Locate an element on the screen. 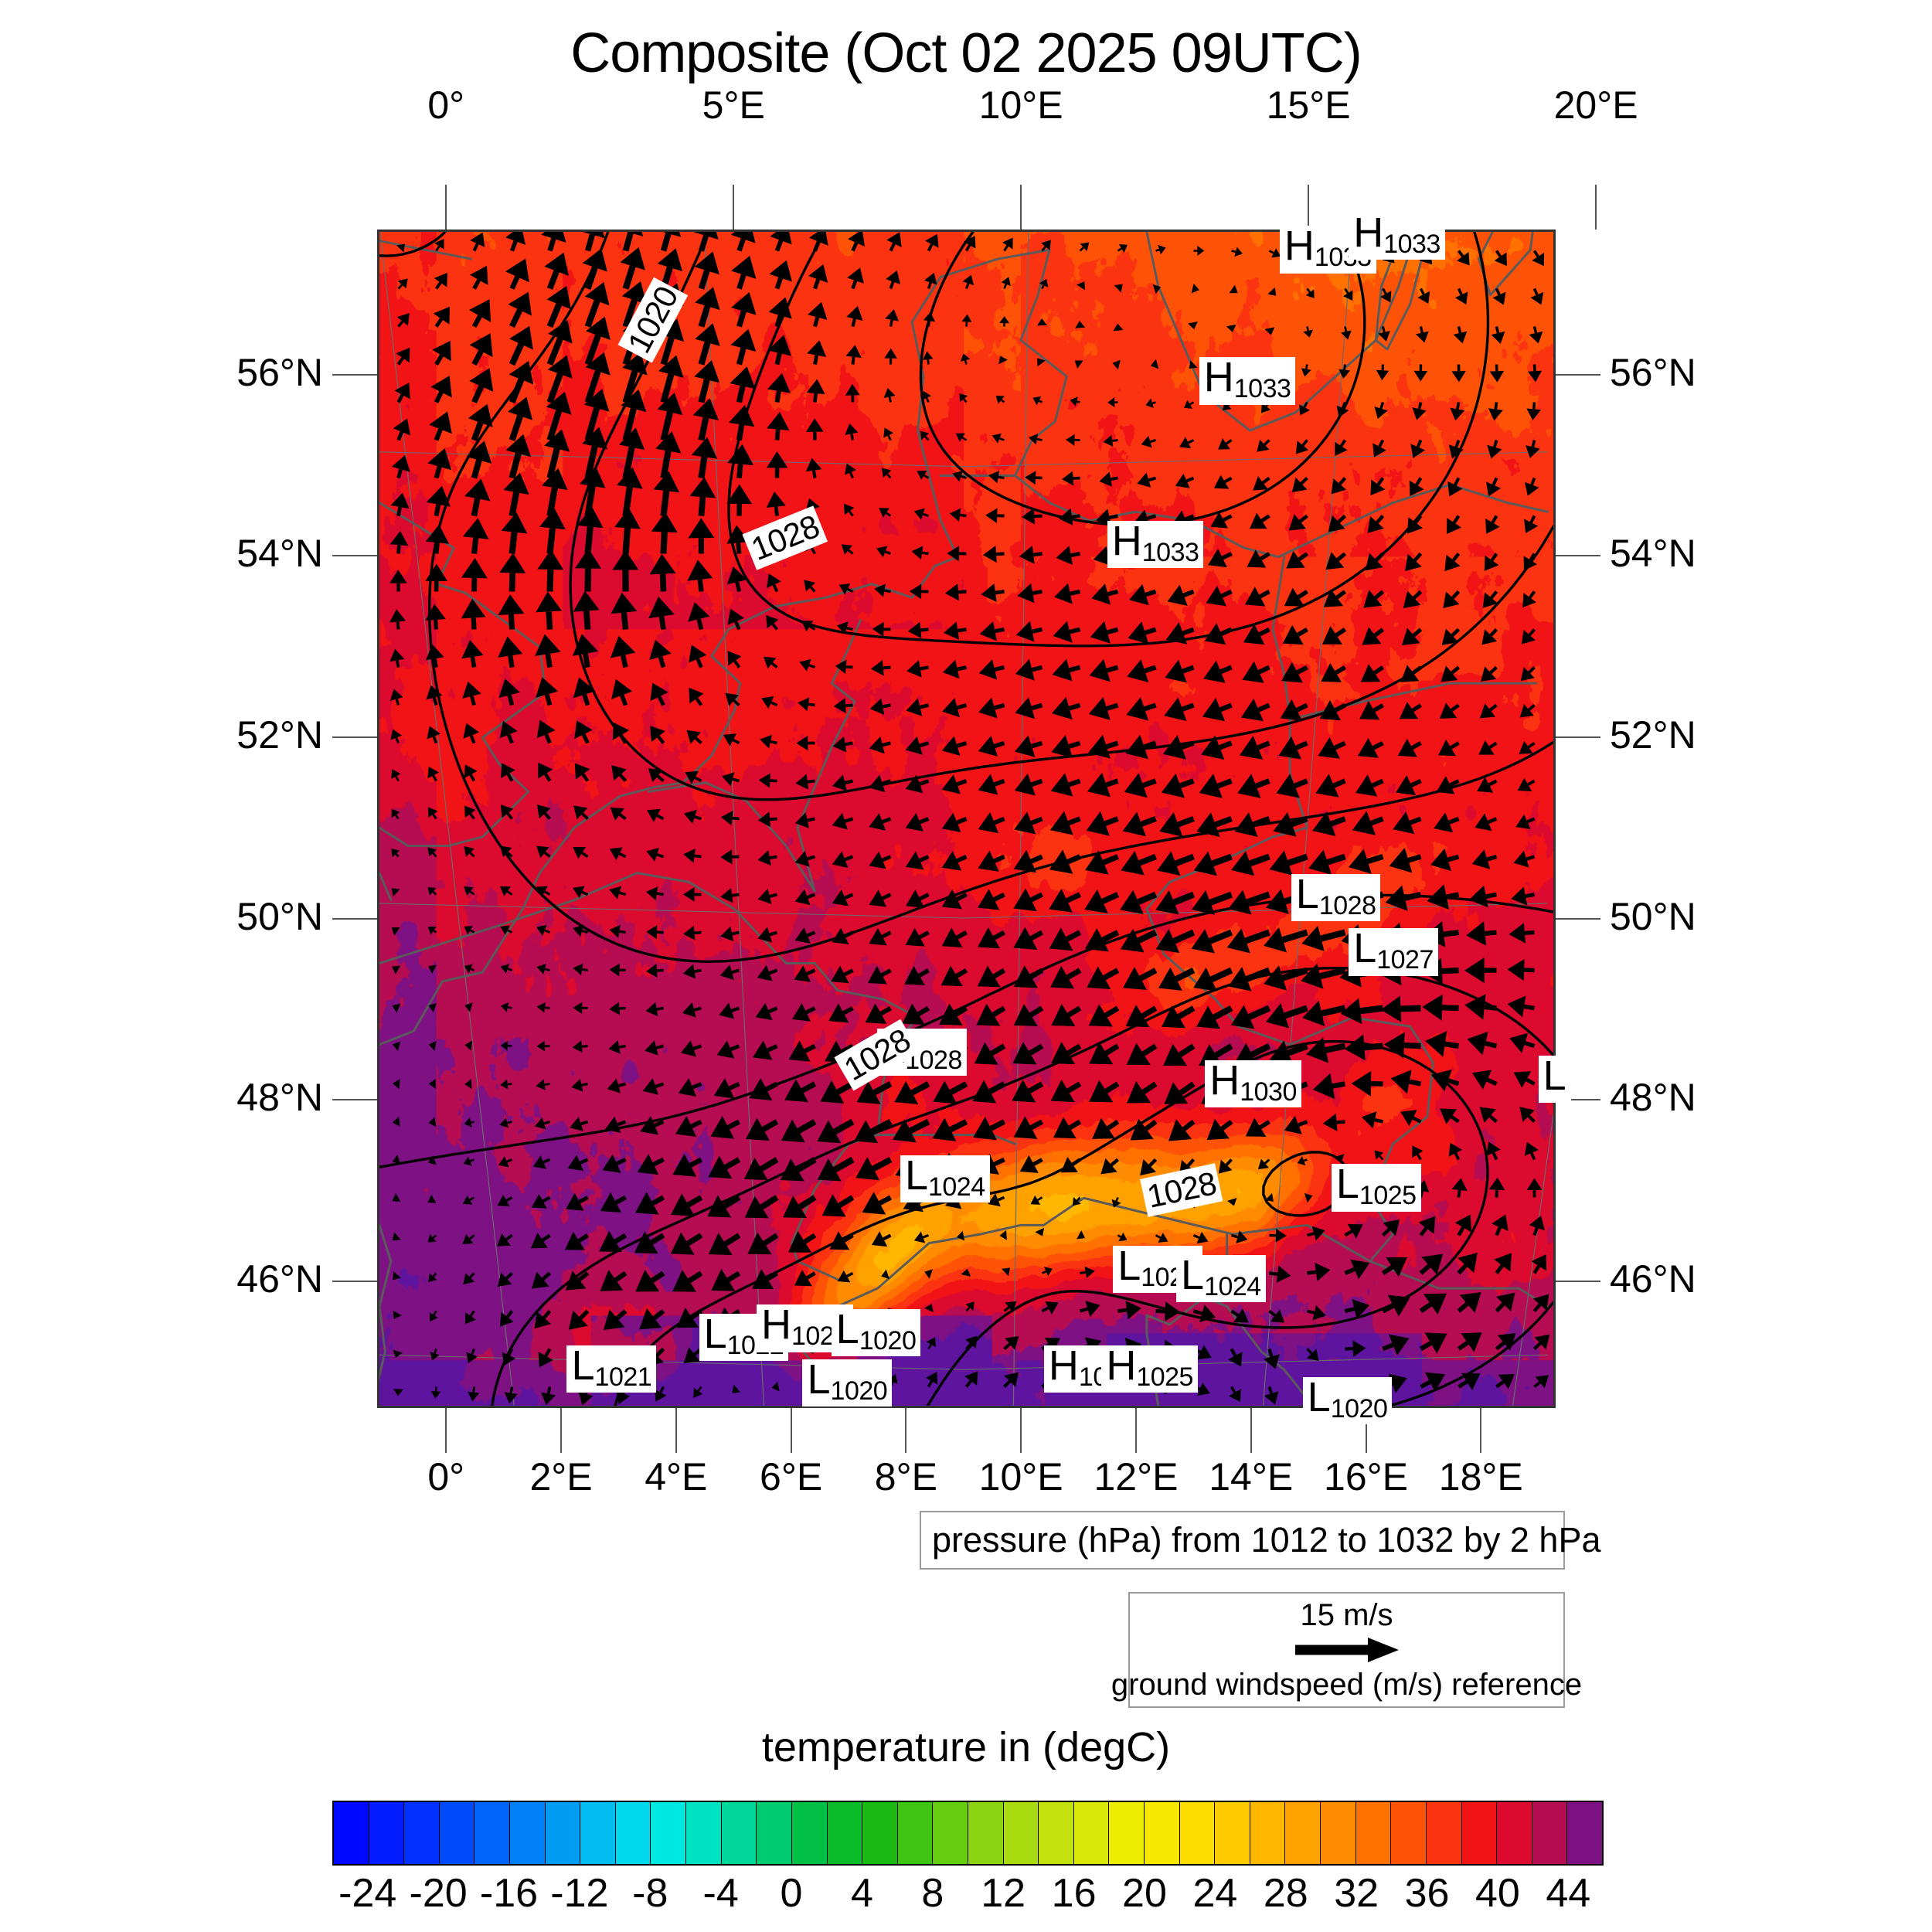 The height and width of the screenshot is (1932, 1932). colorbar-tick-label: 36 is located at coordinates (1427, 1894).